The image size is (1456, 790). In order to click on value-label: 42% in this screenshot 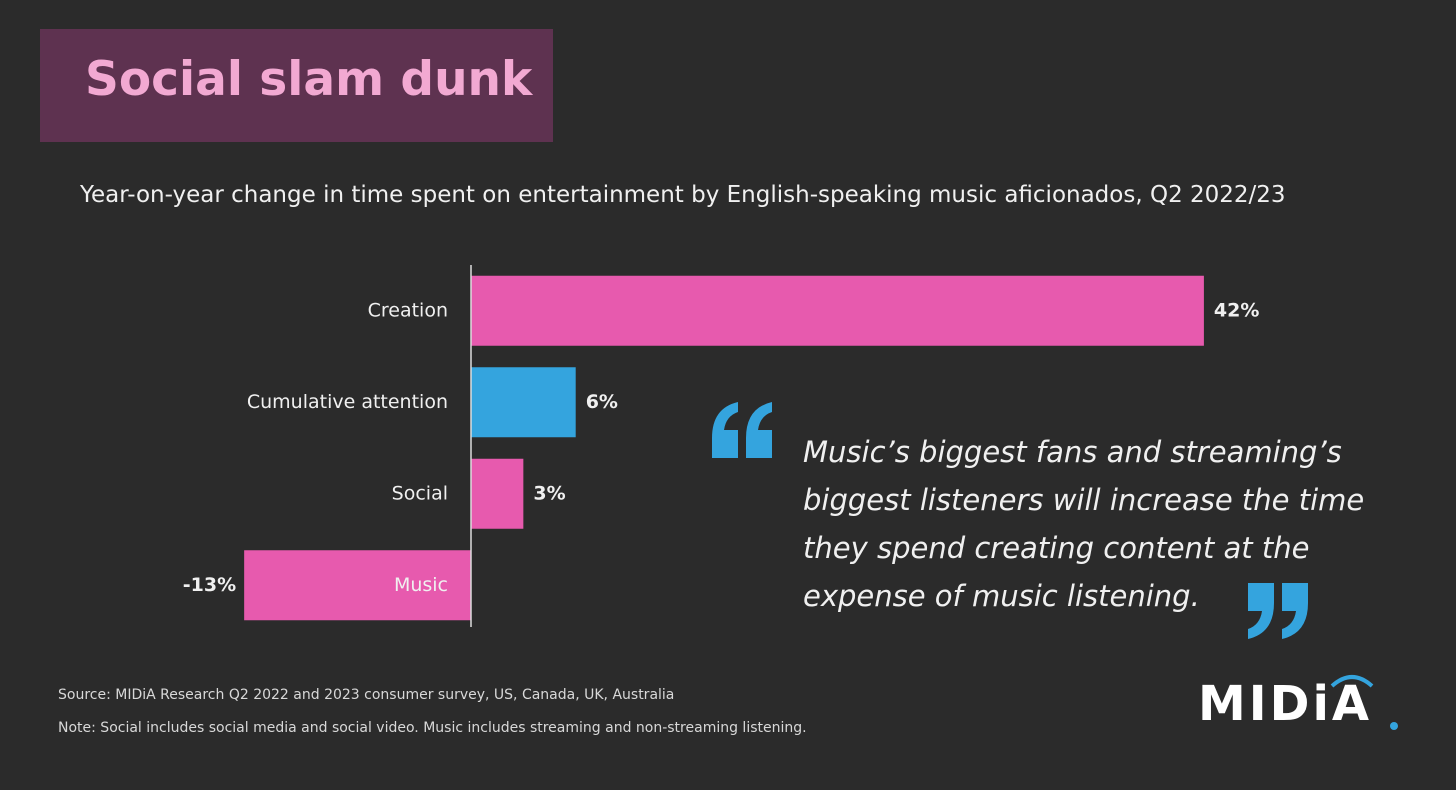, I will do `click(1236, 310)`.